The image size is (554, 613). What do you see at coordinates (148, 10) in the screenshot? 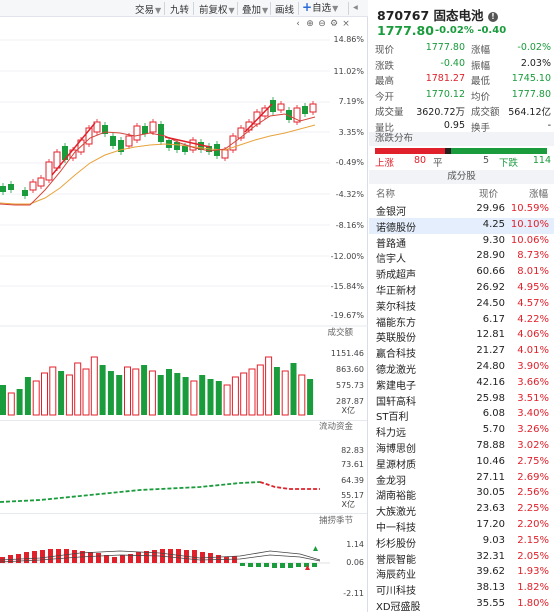
I see `trade-menu: 交易▼` at bounding box center [148, 10].